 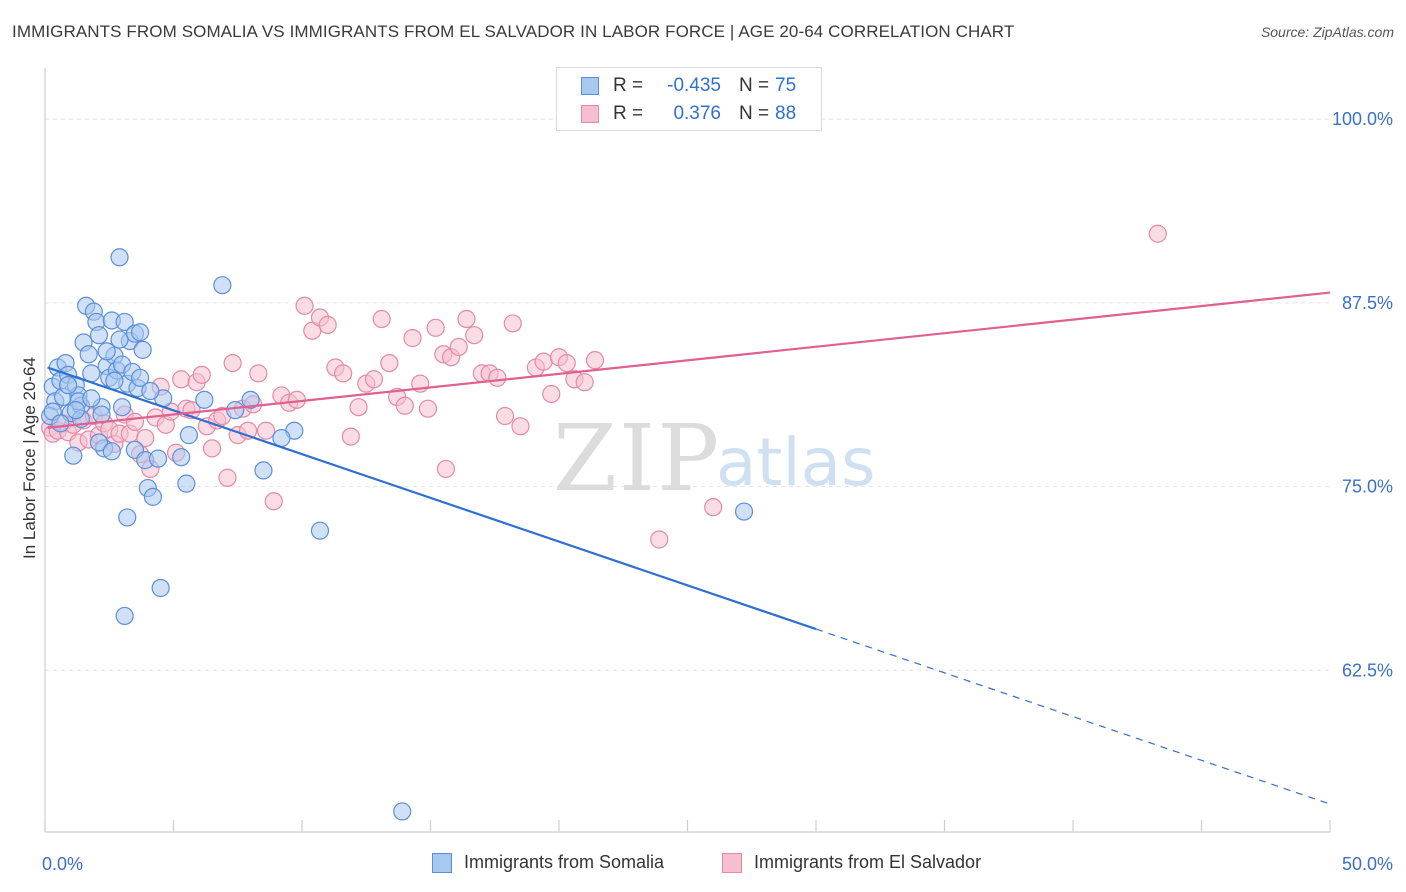 What do you see at coordinates (697, 113) in the screenshot?
I see `r-value: 0.376` at bounding box center [697, 113].